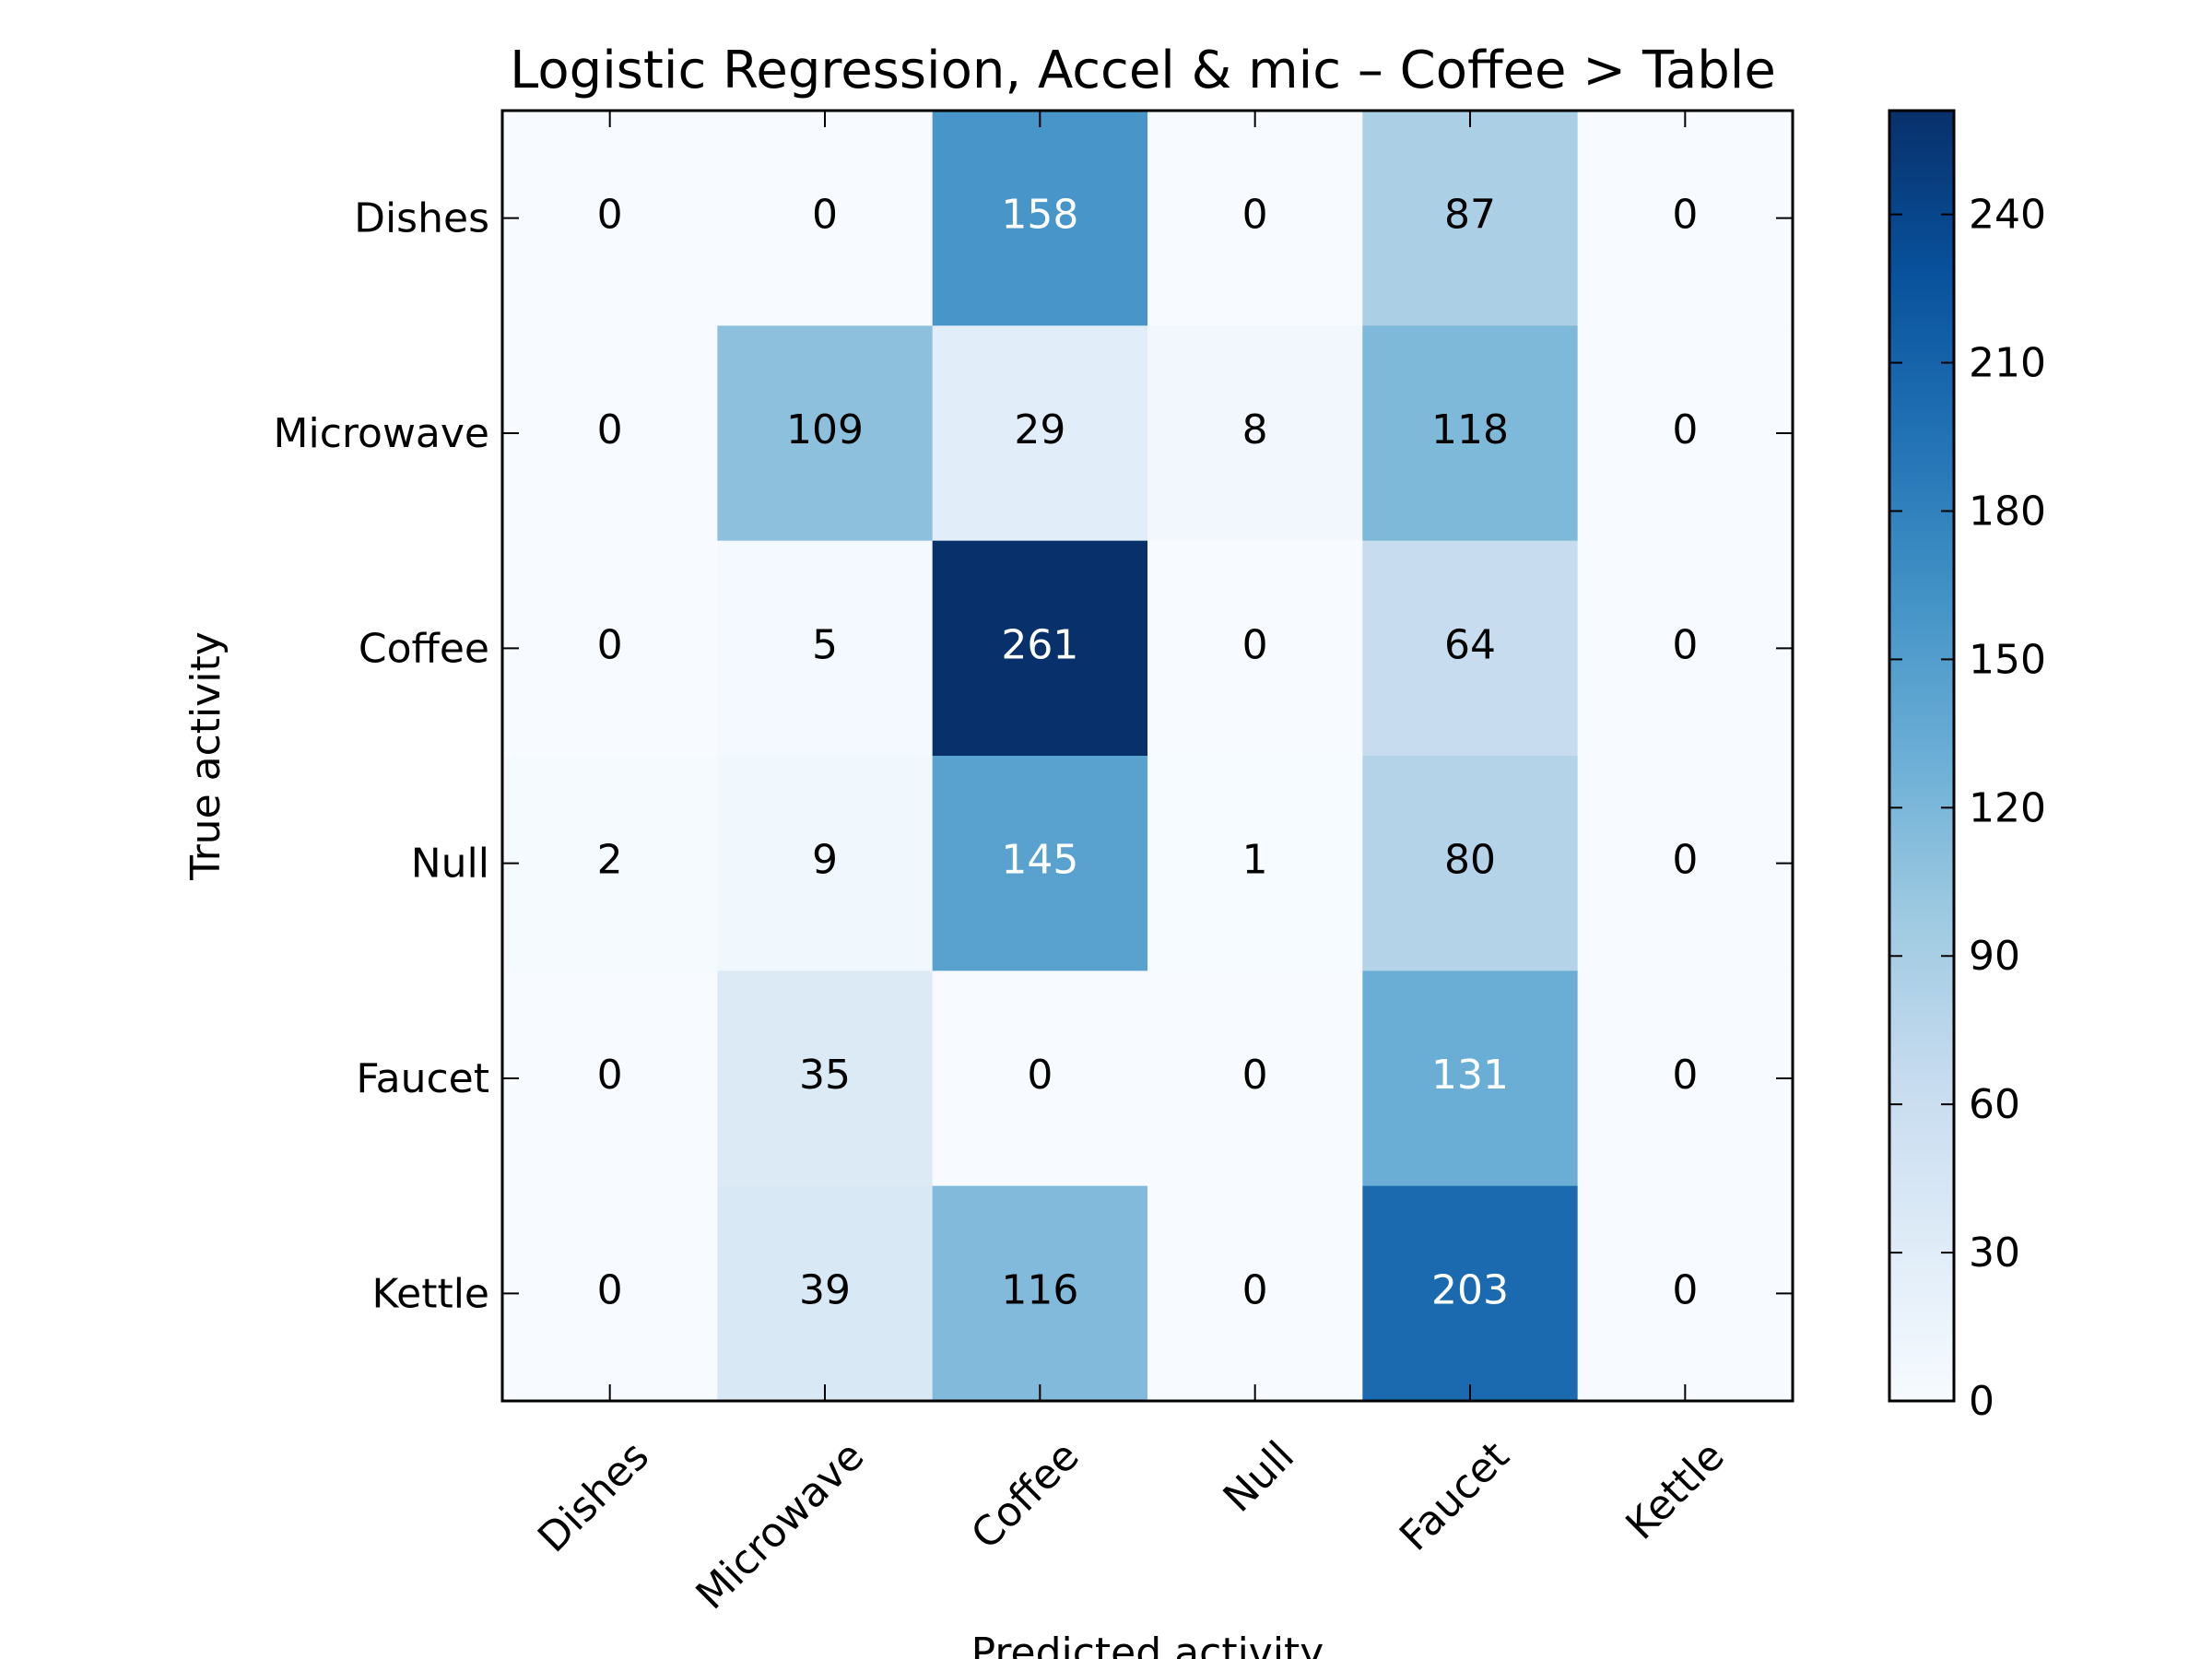 The image size is (2212, 1659). I want to click on colorbar, so click(1922, 756).